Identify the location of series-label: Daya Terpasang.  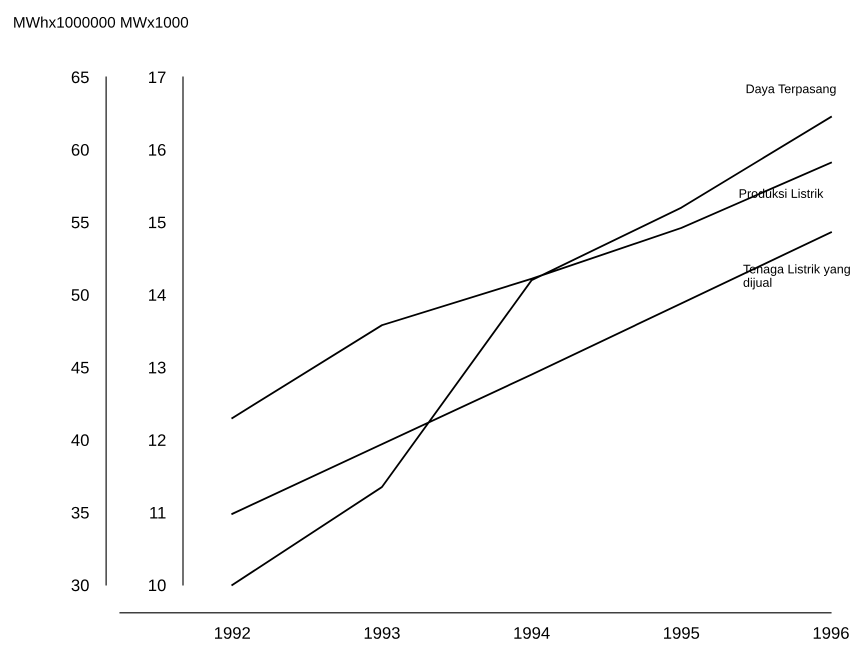
(791, 90).